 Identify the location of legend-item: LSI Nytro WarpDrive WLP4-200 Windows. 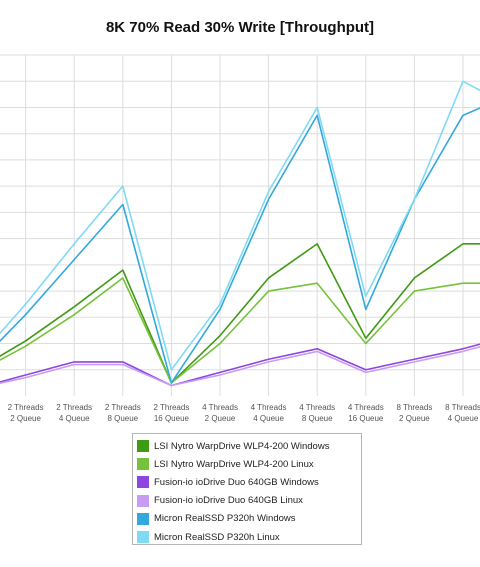
(249, 446).